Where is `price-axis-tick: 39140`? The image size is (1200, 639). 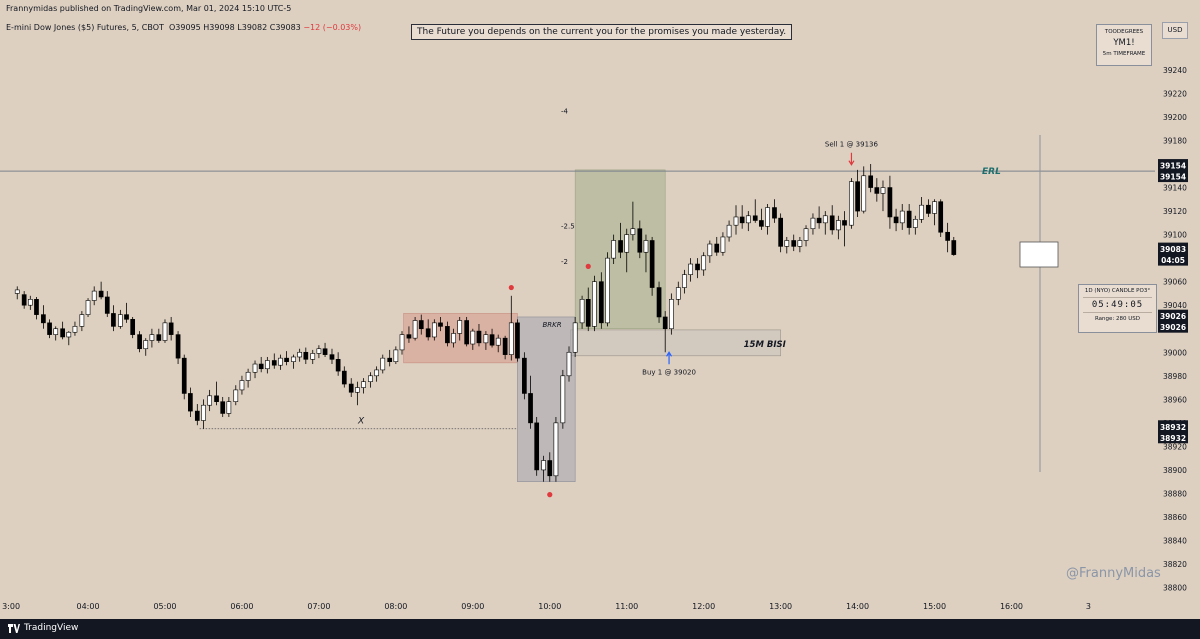 price-axis-tick: 39140 is located at coordinates (1175, 188).